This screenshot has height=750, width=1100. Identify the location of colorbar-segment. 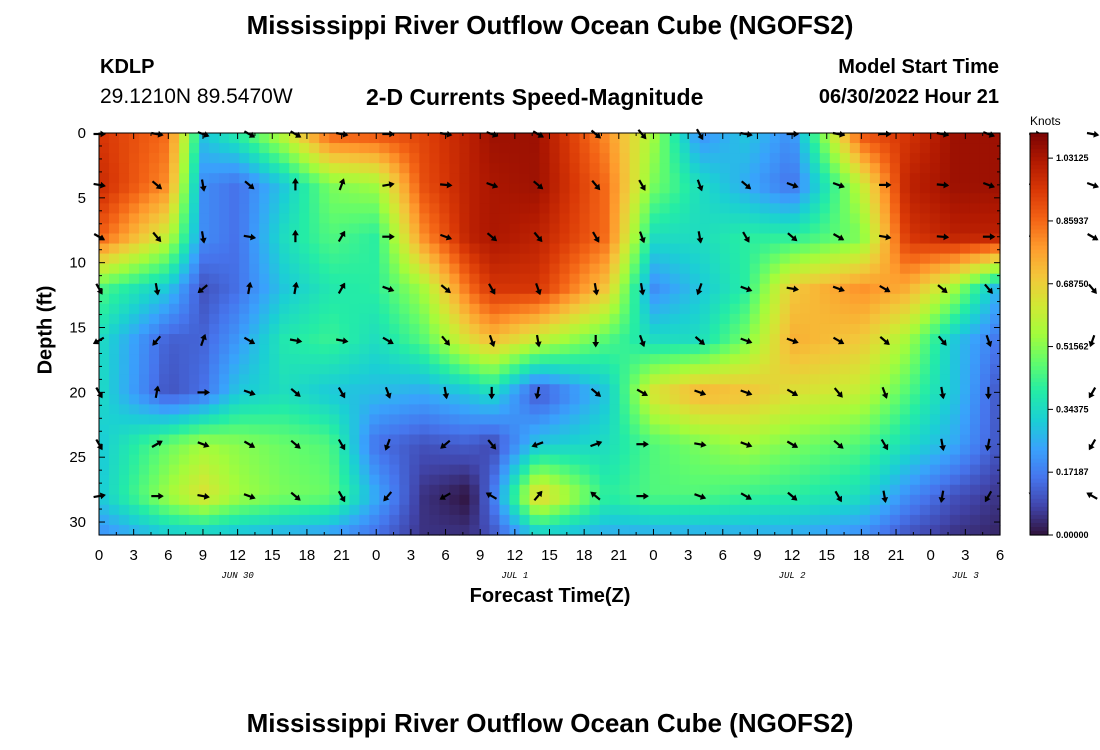
(1039, 244).